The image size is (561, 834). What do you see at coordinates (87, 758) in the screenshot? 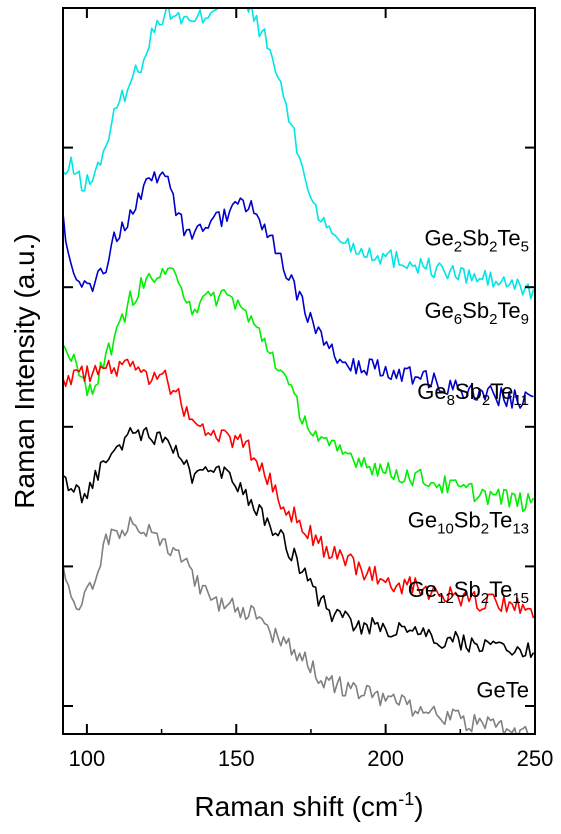
I see `x-tick-label-100: 100` at bounding box center [87, 758].